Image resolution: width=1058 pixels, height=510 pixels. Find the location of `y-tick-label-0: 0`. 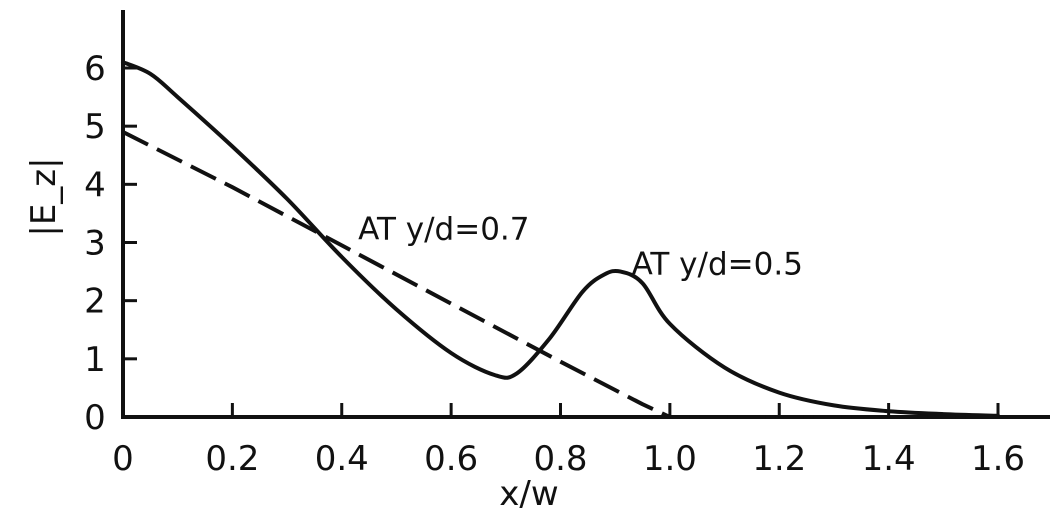

y-tick-label-0: 0 is located at coordinates (95, 418).